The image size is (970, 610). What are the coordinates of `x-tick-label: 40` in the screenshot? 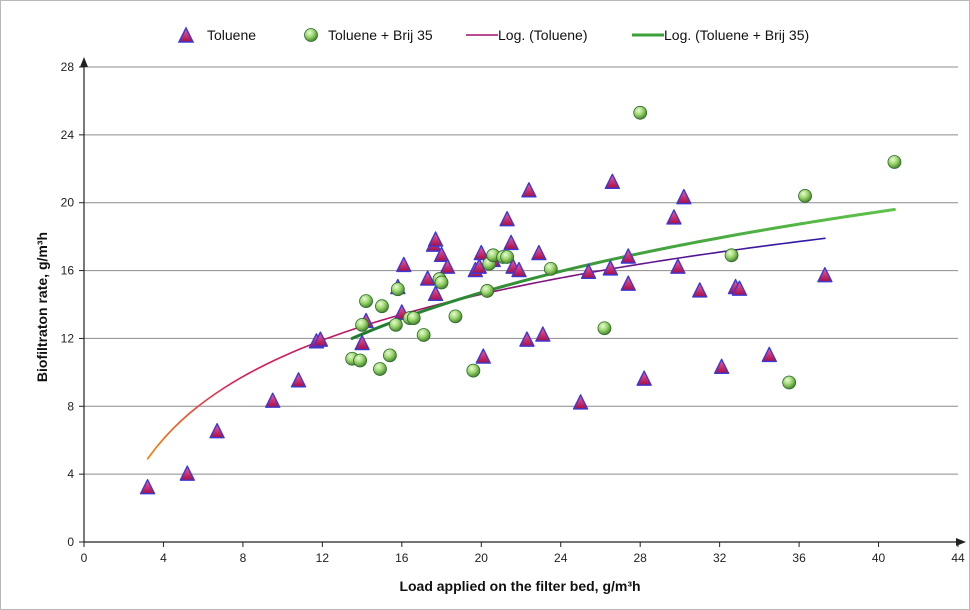 It's located at (879, 558).